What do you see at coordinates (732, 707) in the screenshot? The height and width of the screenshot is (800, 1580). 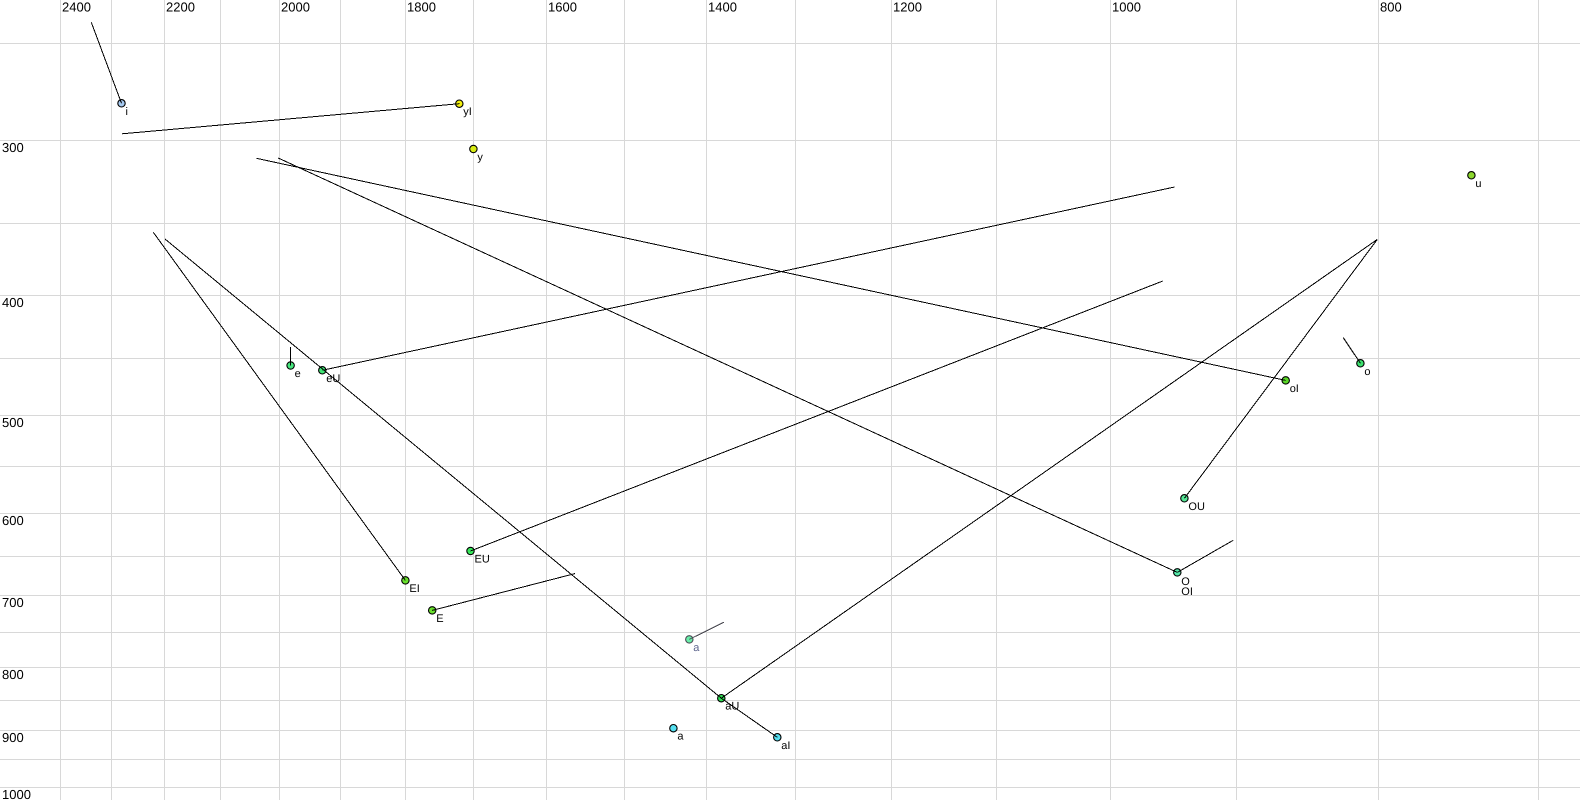 I see `svg-text: aU` at bounding box center [732, 707].